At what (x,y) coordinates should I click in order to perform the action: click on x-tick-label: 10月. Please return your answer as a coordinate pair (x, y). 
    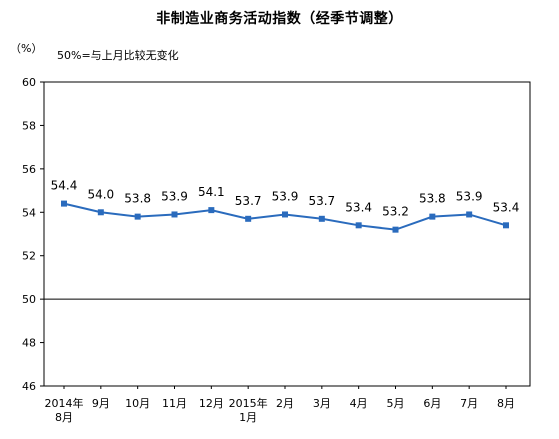
    Looking at the image, I should click on (137, 403).